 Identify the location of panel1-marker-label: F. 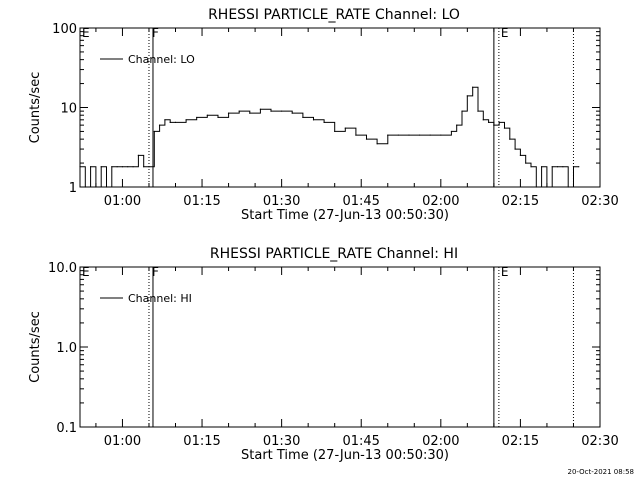
(155, 33).